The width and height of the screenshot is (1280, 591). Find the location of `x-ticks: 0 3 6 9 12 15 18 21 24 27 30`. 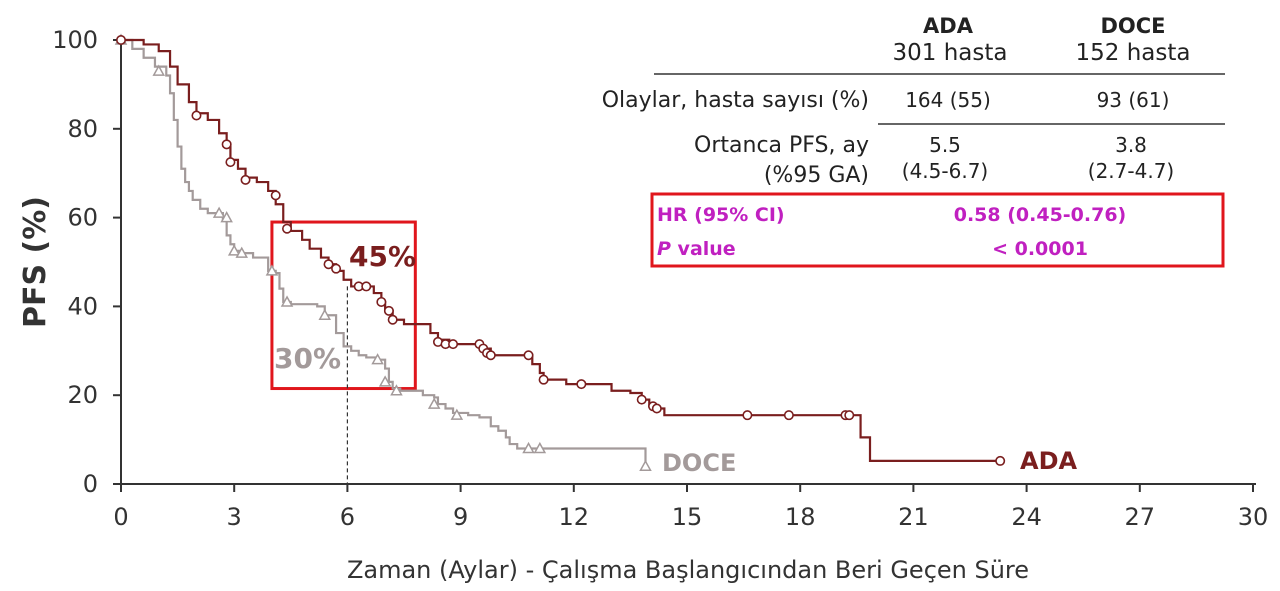

x-ticks: 0 3 6 9 12 15 18 21 24 27 30 is located at coordinates (690, 507).